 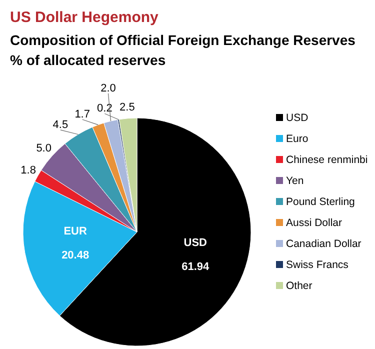 I want to click on data-label: 4.5, so click(x=60, y=124).